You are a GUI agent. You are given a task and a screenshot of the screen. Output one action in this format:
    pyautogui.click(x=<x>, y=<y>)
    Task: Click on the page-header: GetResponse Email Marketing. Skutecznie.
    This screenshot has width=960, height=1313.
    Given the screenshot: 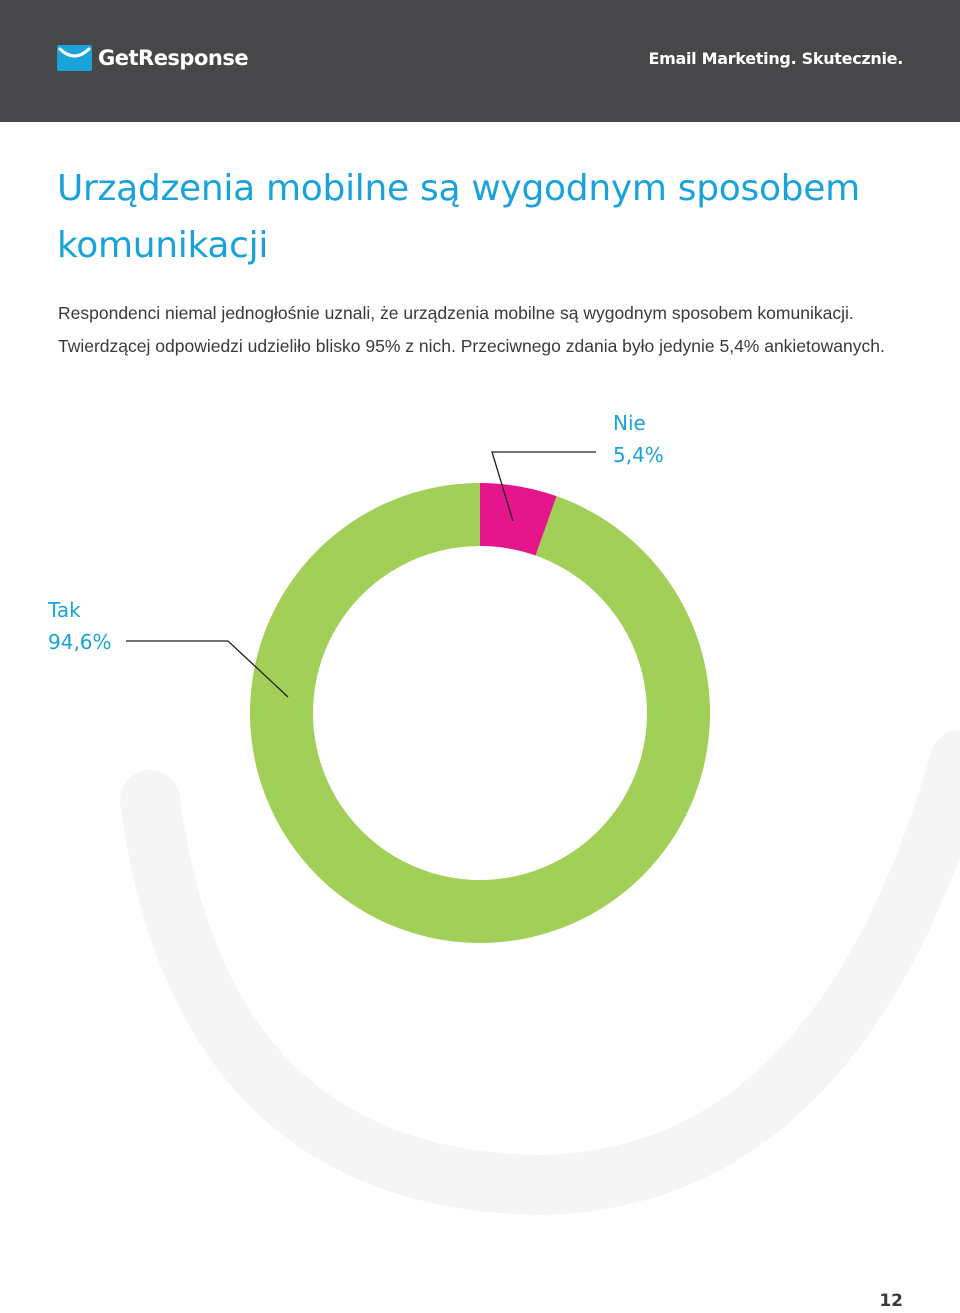 What is the action you would take?
    pyautogui.click(x=480, y=61)
    